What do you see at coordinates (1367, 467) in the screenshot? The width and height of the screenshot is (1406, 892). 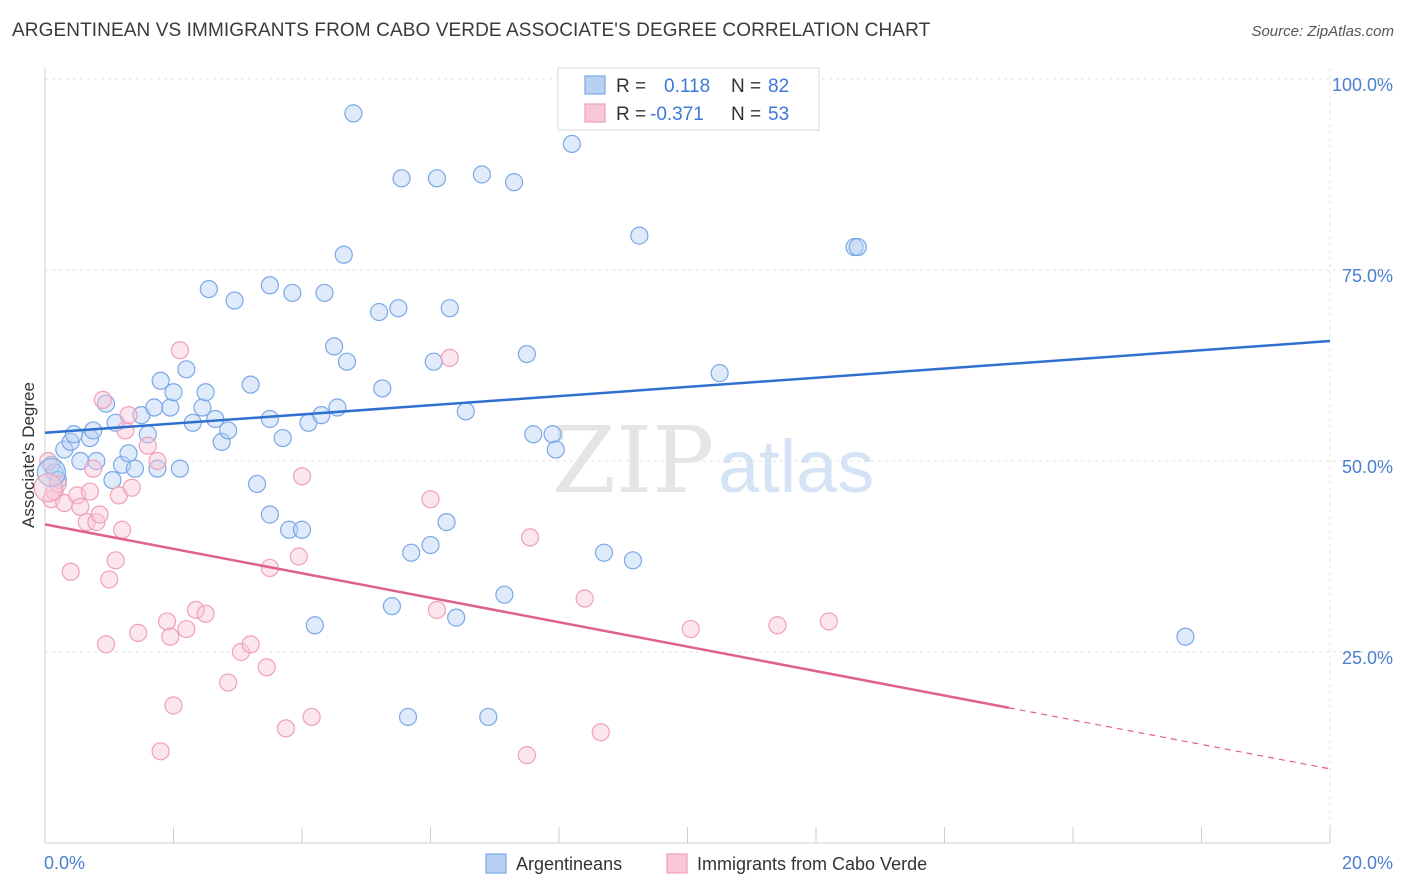 I see `y-tick-label-1: 50.0%` at bounding box center [1367, 467].